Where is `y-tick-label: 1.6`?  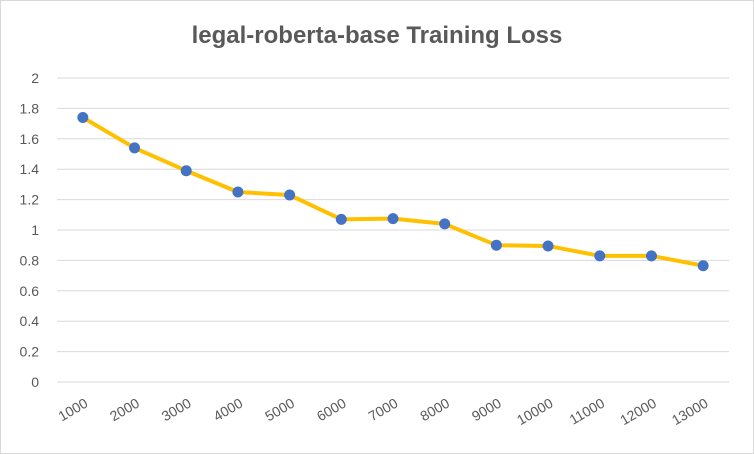
y-tick-label: 1.6 is located at coordinates (30, 139).